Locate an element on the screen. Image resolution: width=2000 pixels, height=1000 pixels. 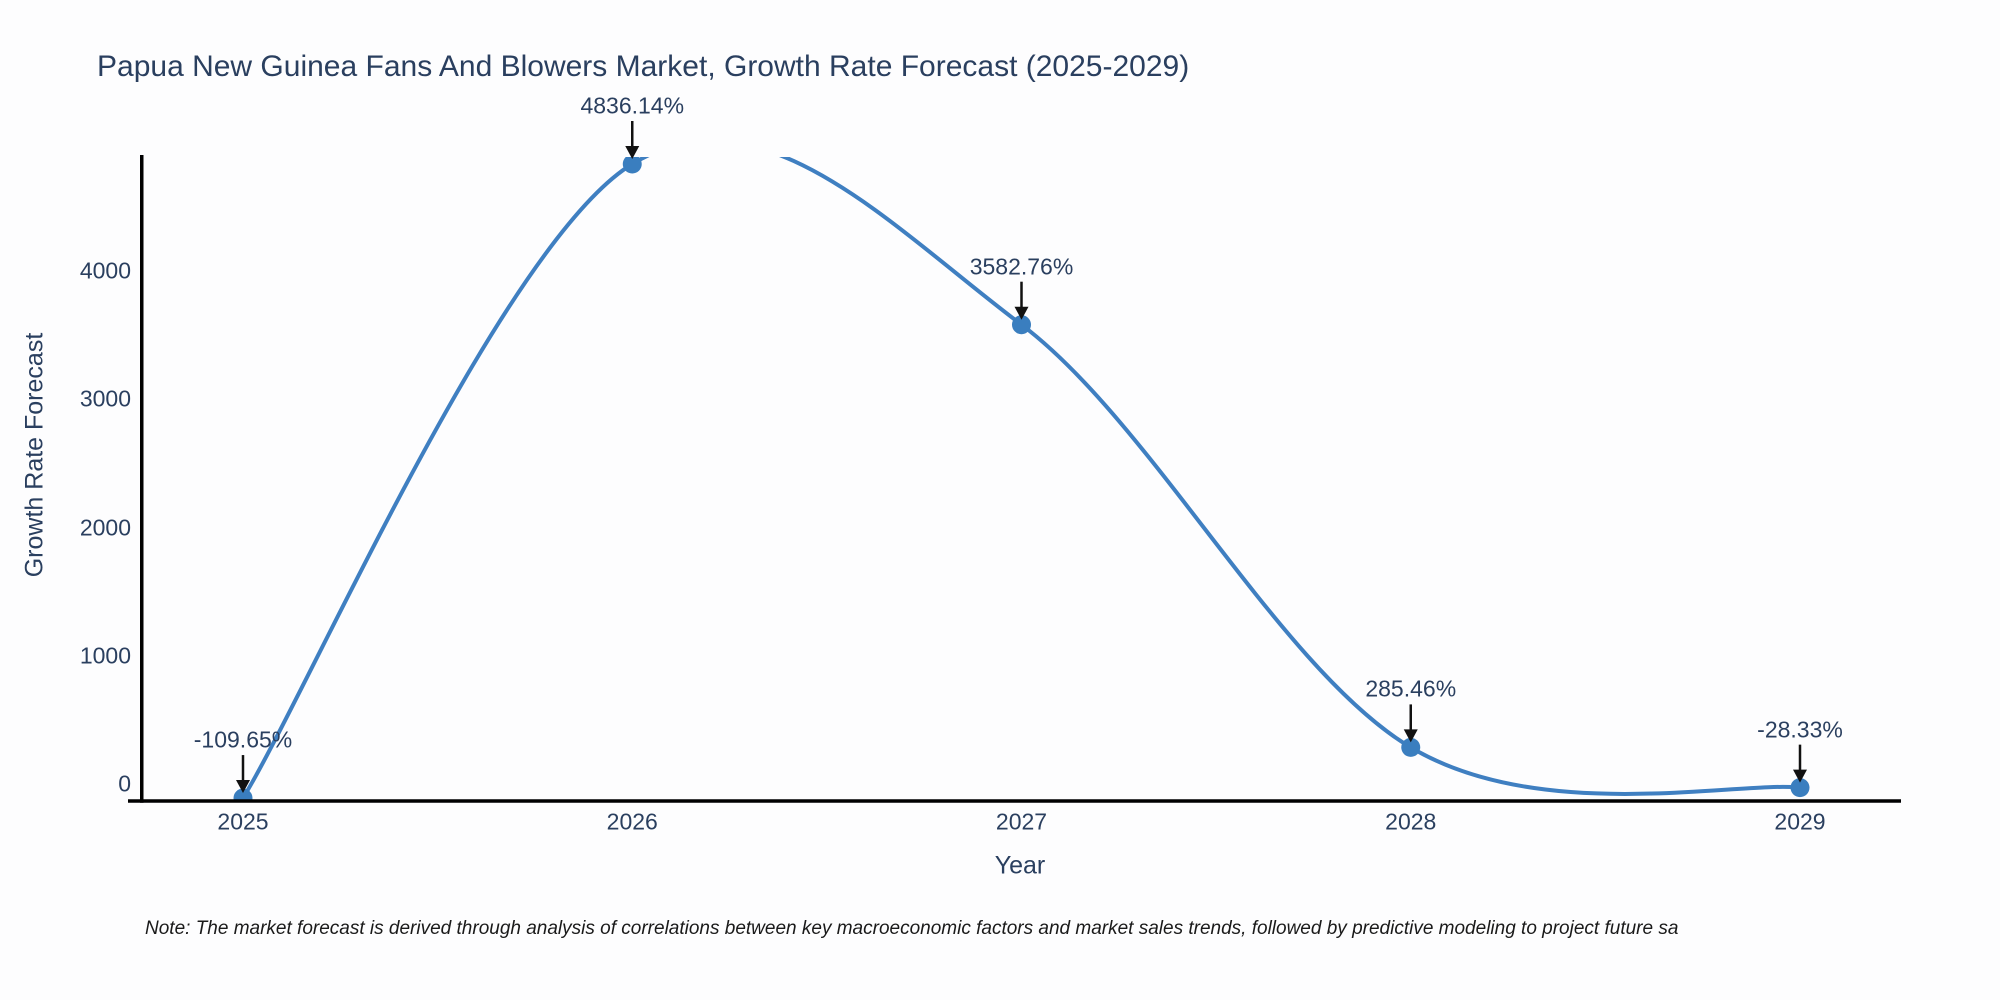
x-tick-label: 2026 is located at coordinates (632, 821).